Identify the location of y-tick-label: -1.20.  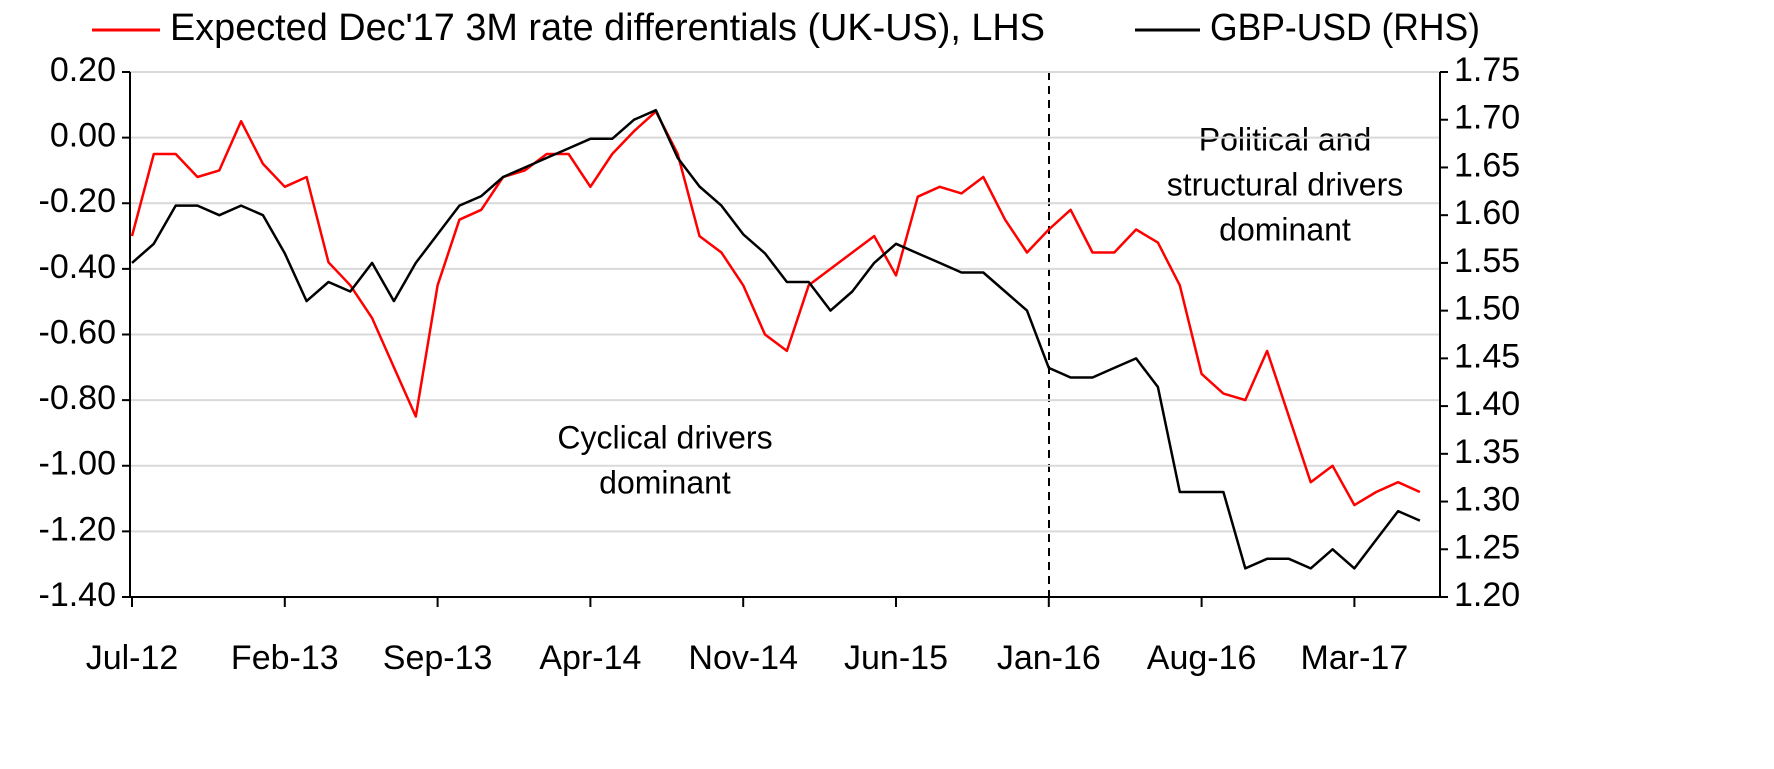
(78, 529).